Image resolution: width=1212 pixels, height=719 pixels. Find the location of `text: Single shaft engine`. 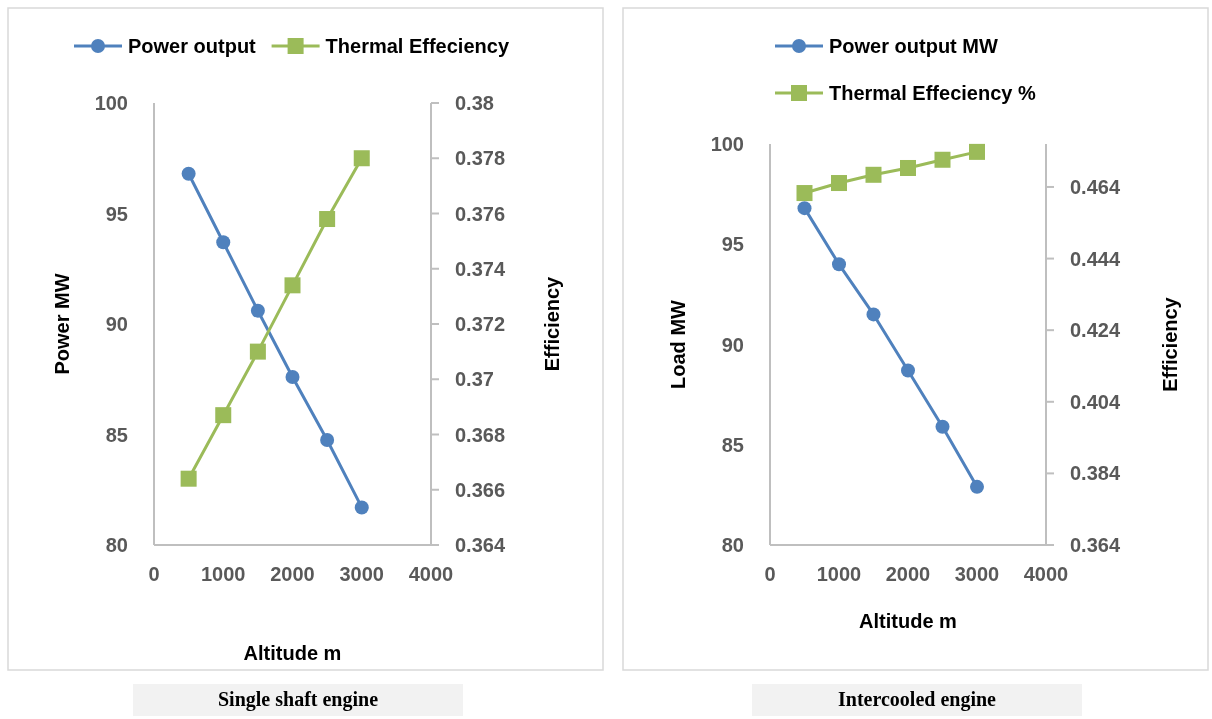

text: Single shaft engine is located at coordinates (298, 699).